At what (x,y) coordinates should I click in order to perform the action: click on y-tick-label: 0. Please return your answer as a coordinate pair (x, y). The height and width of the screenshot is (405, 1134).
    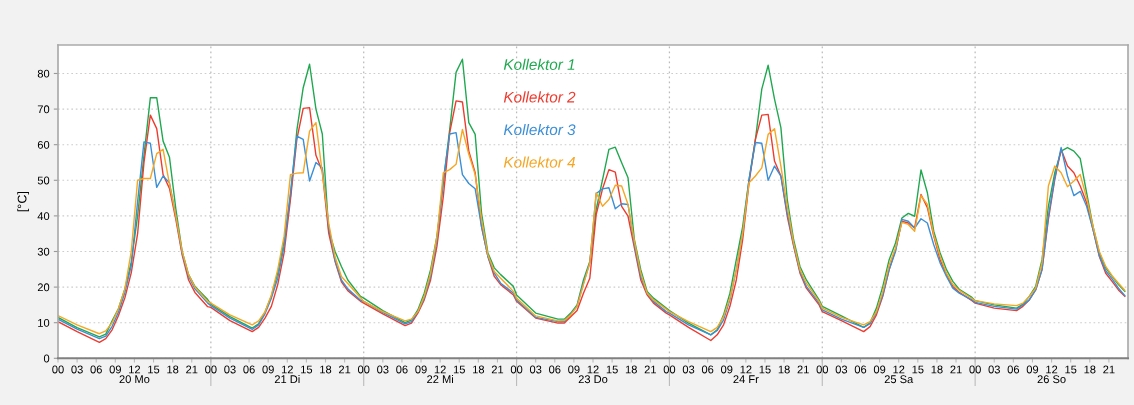
    Looking at the image, I should click on (46, 358).